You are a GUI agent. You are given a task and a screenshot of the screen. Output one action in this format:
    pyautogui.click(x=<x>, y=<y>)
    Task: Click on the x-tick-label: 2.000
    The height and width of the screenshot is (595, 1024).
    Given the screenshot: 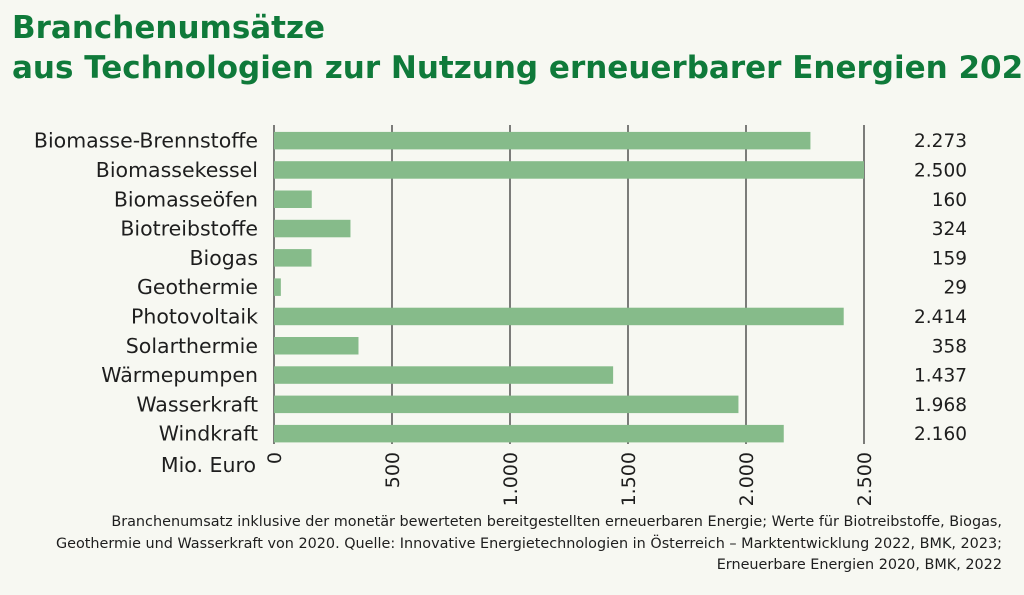 What is the action you would take?
    pyautogui.click(x=747, y=479)
    